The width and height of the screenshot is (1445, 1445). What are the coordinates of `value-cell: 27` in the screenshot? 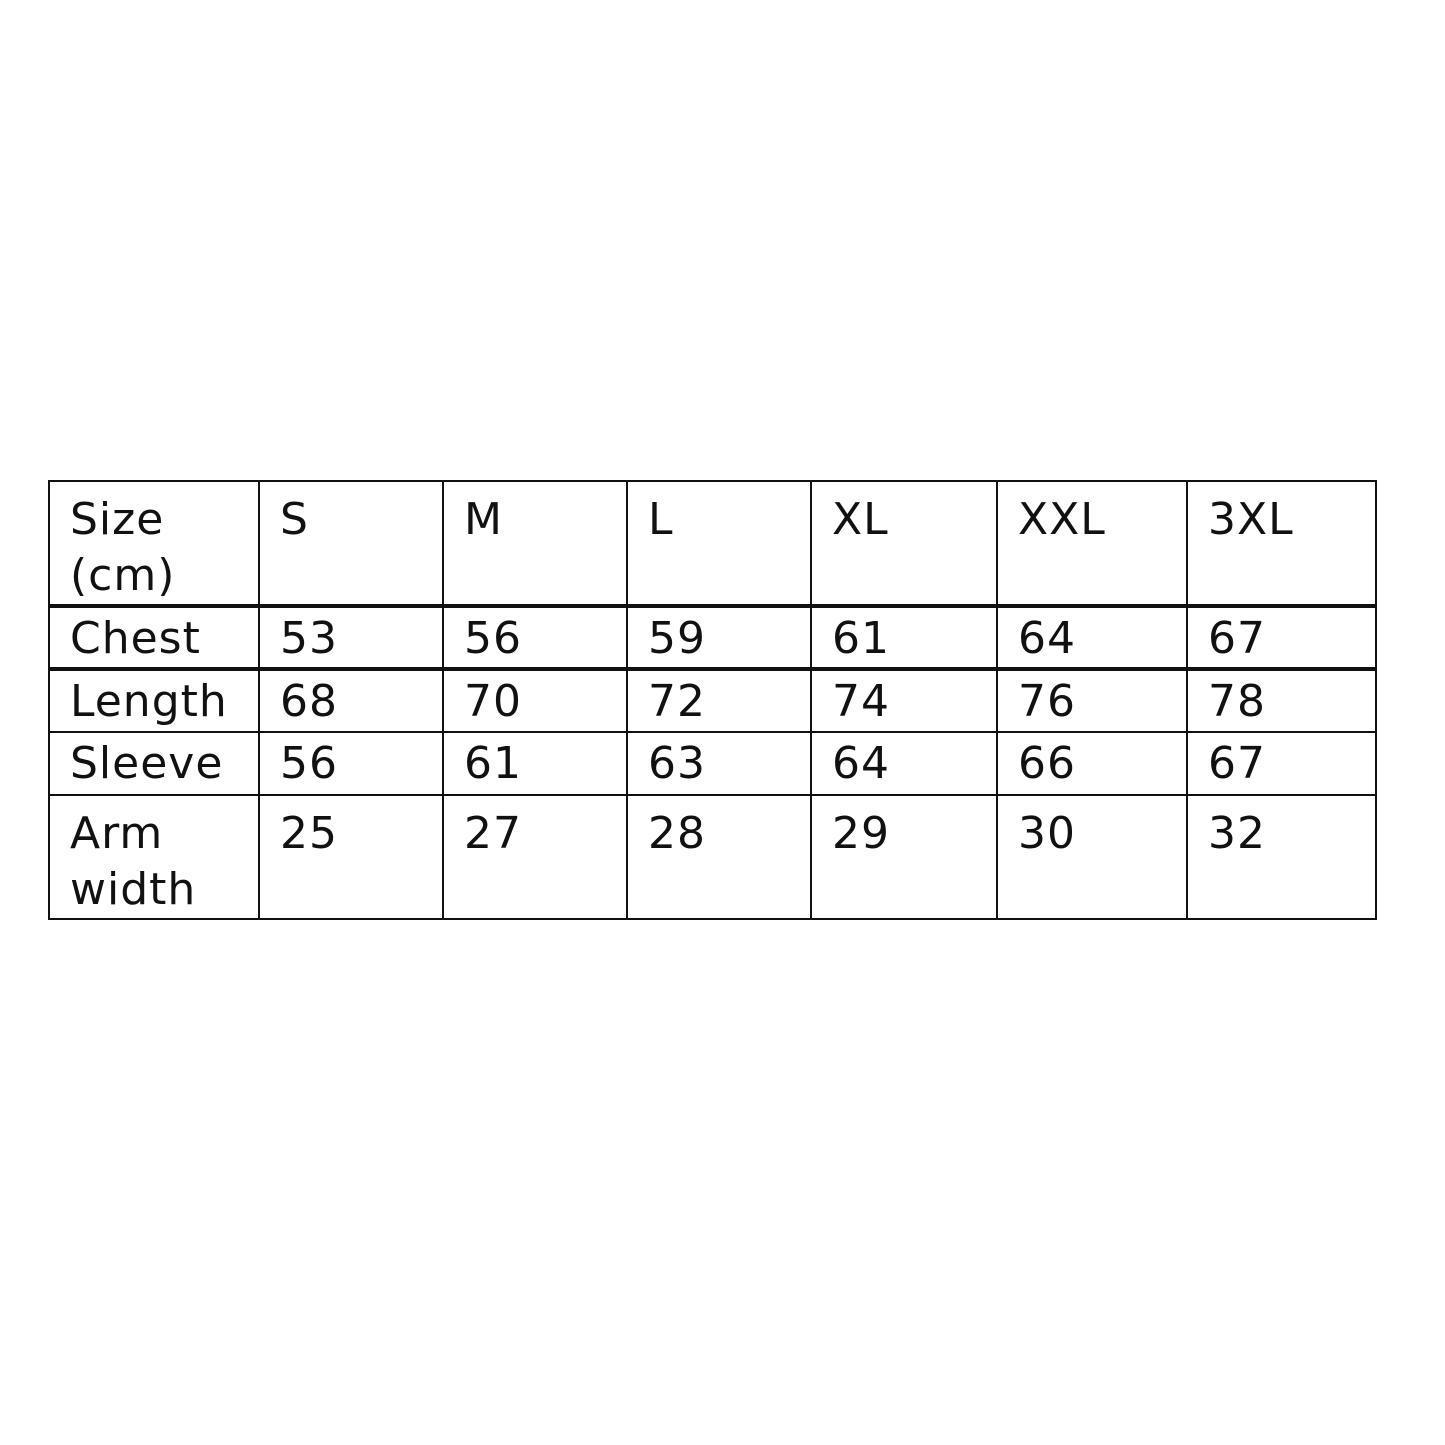 It's located at (535, 857).